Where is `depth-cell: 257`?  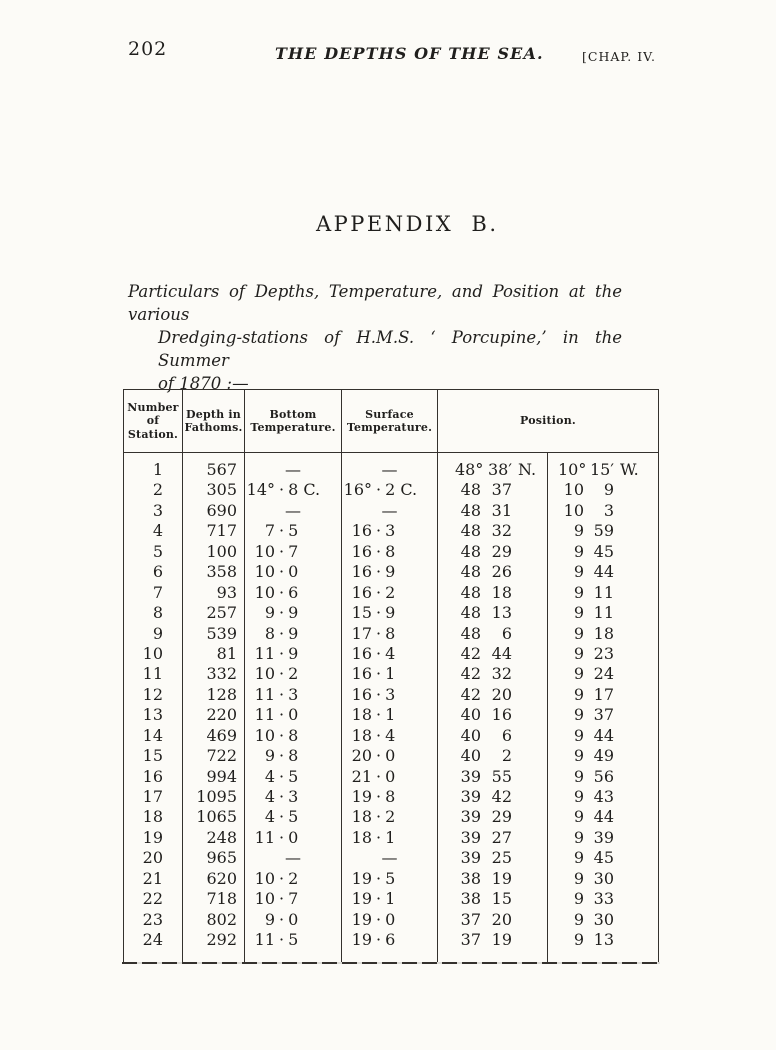 depth-cell: 257 is located at coordinates (221, 613).